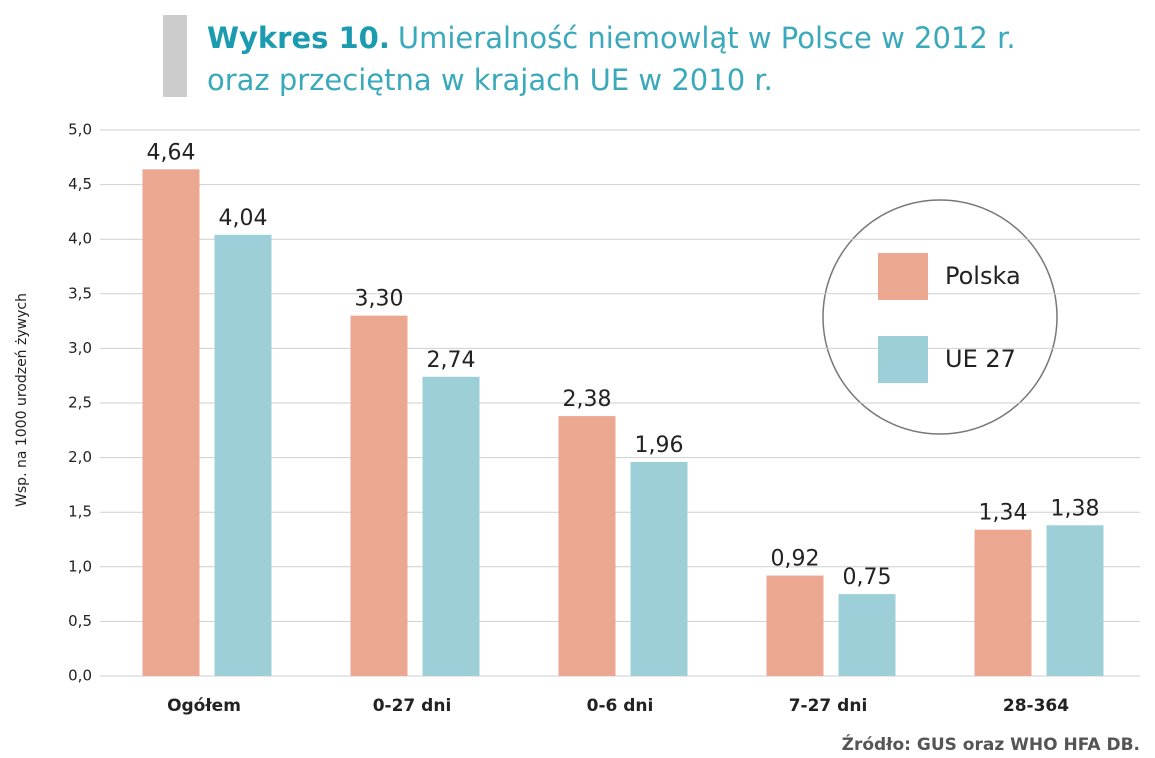 The image size is (1155, 758). I want to click on title-line: Umieralność niemowląt w Polsce w 2012 r., so click(707, 38).